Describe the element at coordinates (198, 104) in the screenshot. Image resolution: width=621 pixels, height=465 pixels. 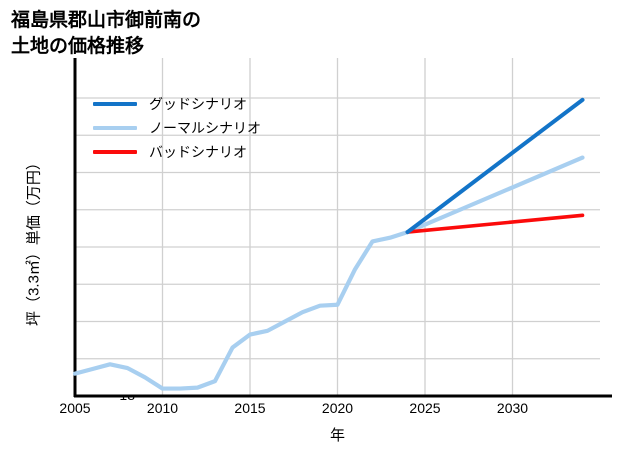
I see `legend-label-good: グッドシナリオ` at that location.